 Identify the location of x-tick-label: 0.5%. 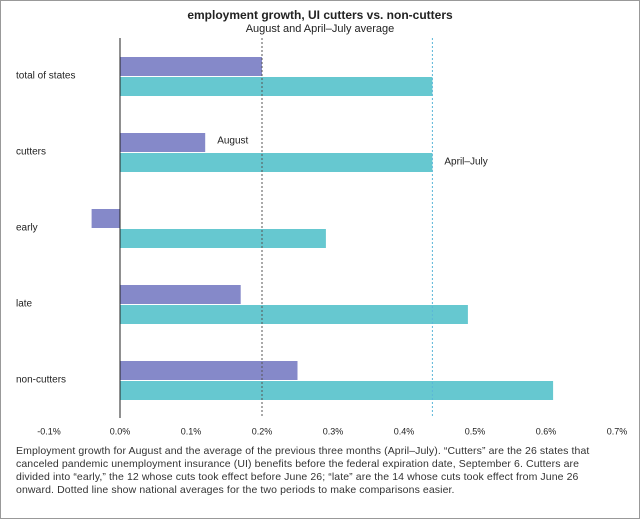
(475, 431).